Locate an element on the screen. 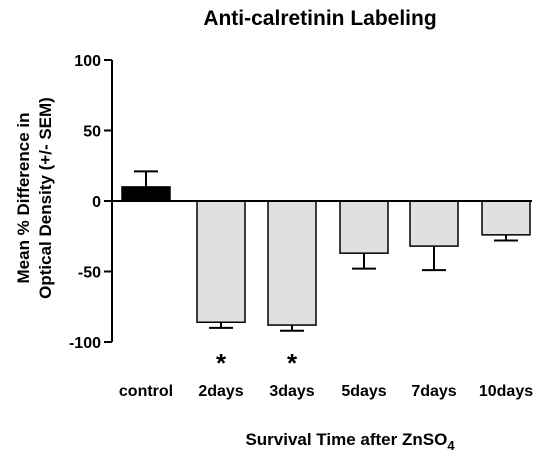  y-axis-label-line1: Mean % Difference in is located at coordinates (23, 198).